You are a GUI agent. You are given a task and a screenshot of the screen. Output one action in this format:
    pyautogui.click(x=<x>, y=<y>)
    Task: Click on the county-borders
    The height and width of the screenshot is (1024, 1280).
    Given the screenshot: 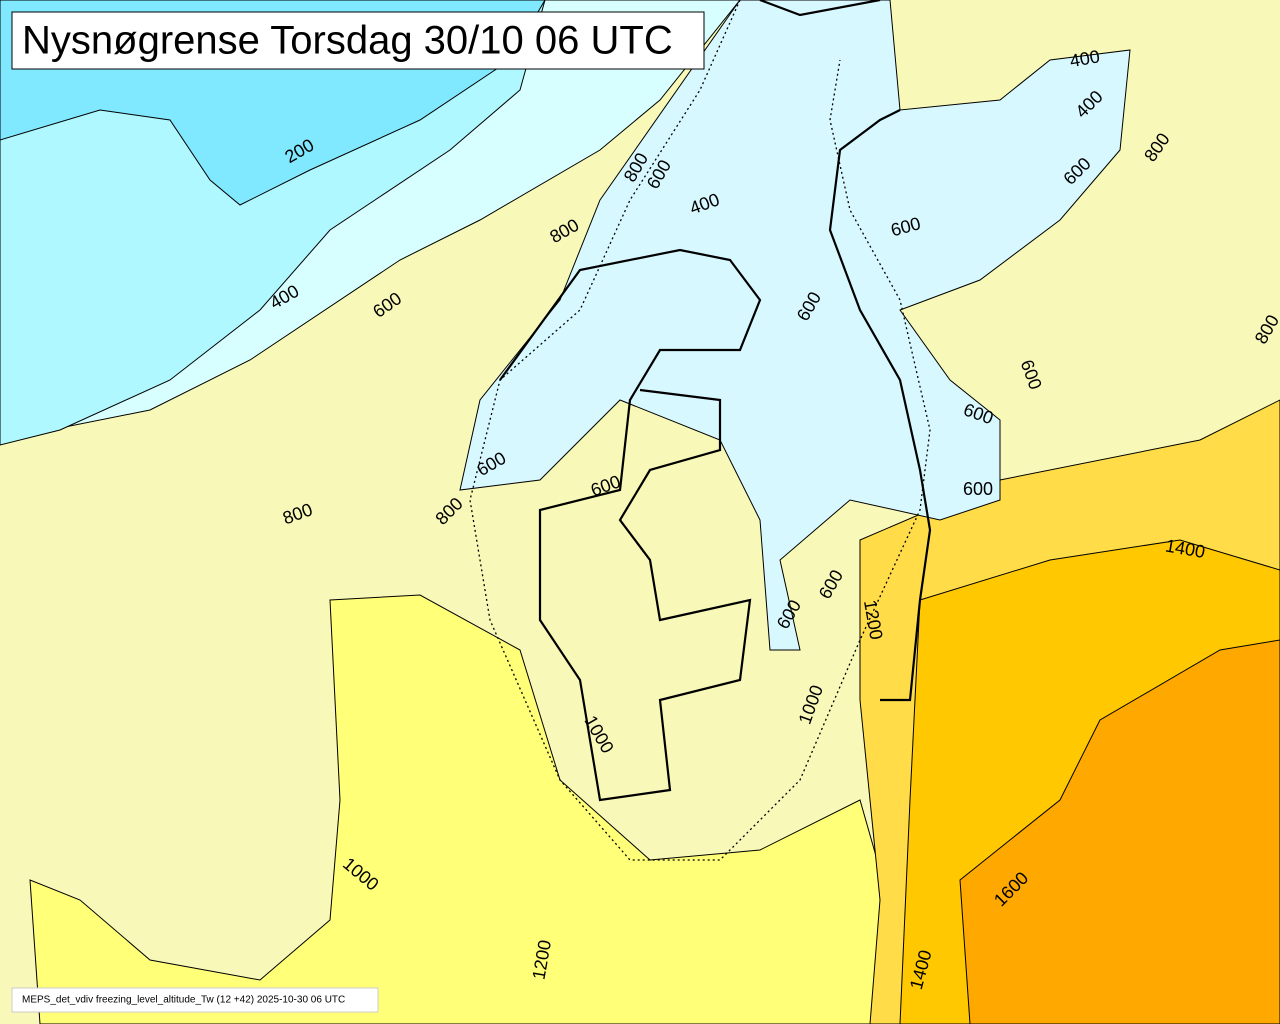 What is the action you would take?
    pyautogui.click(x=630, y=525)
    